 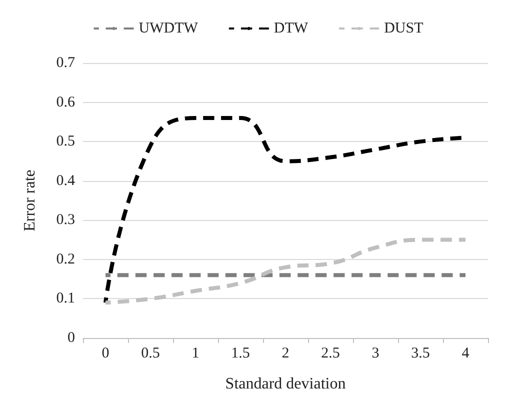 I want to click on x-tick-label: 2, so click(x=286, y=354).